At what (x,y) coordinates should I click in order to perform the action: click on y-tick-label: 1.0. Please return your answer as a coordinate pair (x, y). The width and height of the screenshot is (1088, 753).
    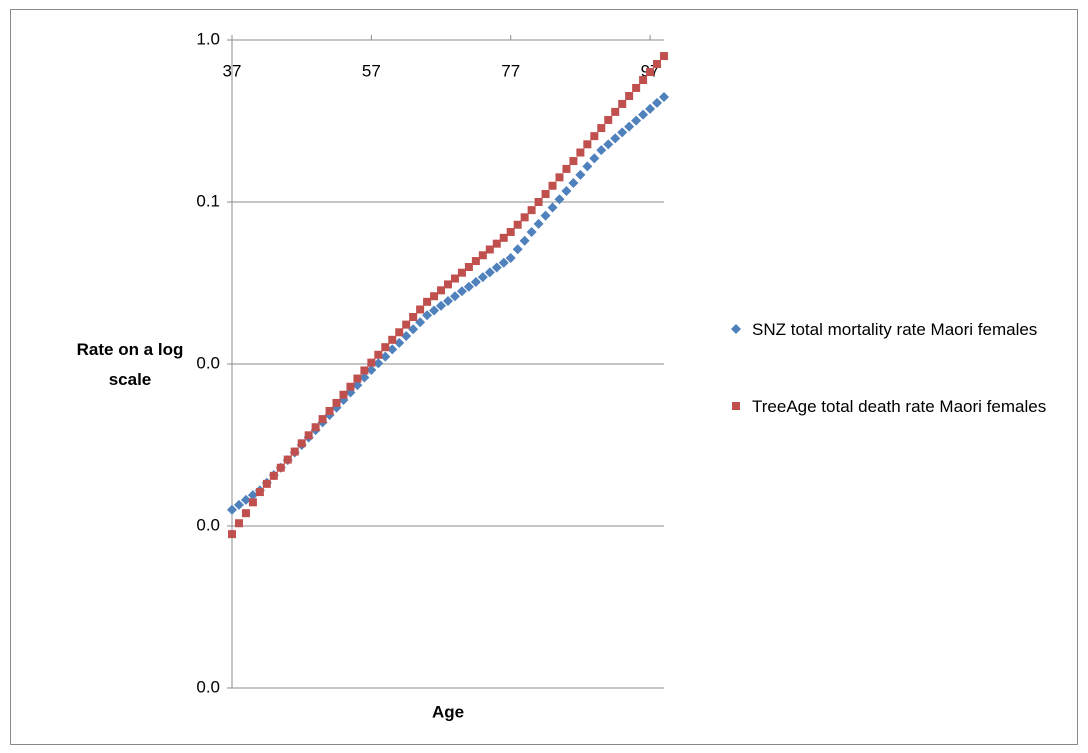
    Looking at the image, I should click on (208, 38).